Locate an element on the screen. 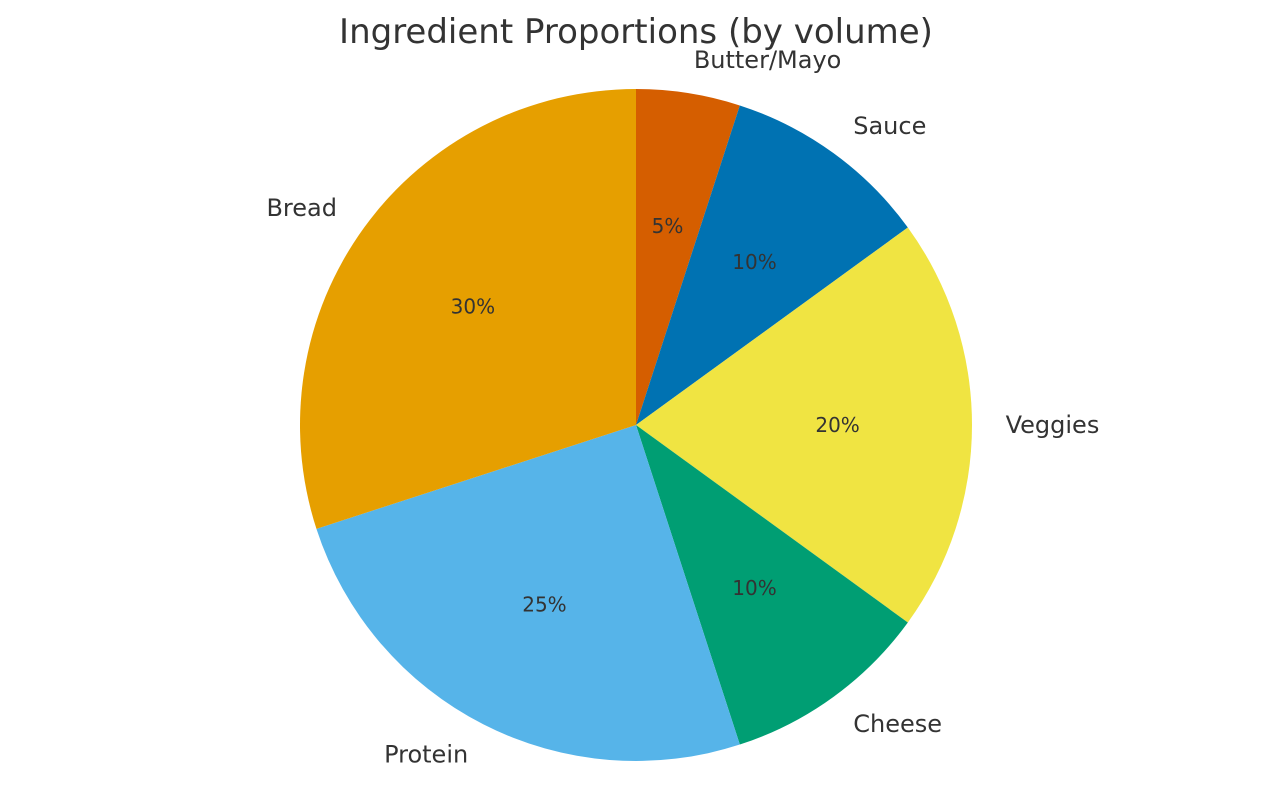 The width and height of the screenshot is (1272, 811). slice-percent-label: 25% is located at coordinates (544, 605).